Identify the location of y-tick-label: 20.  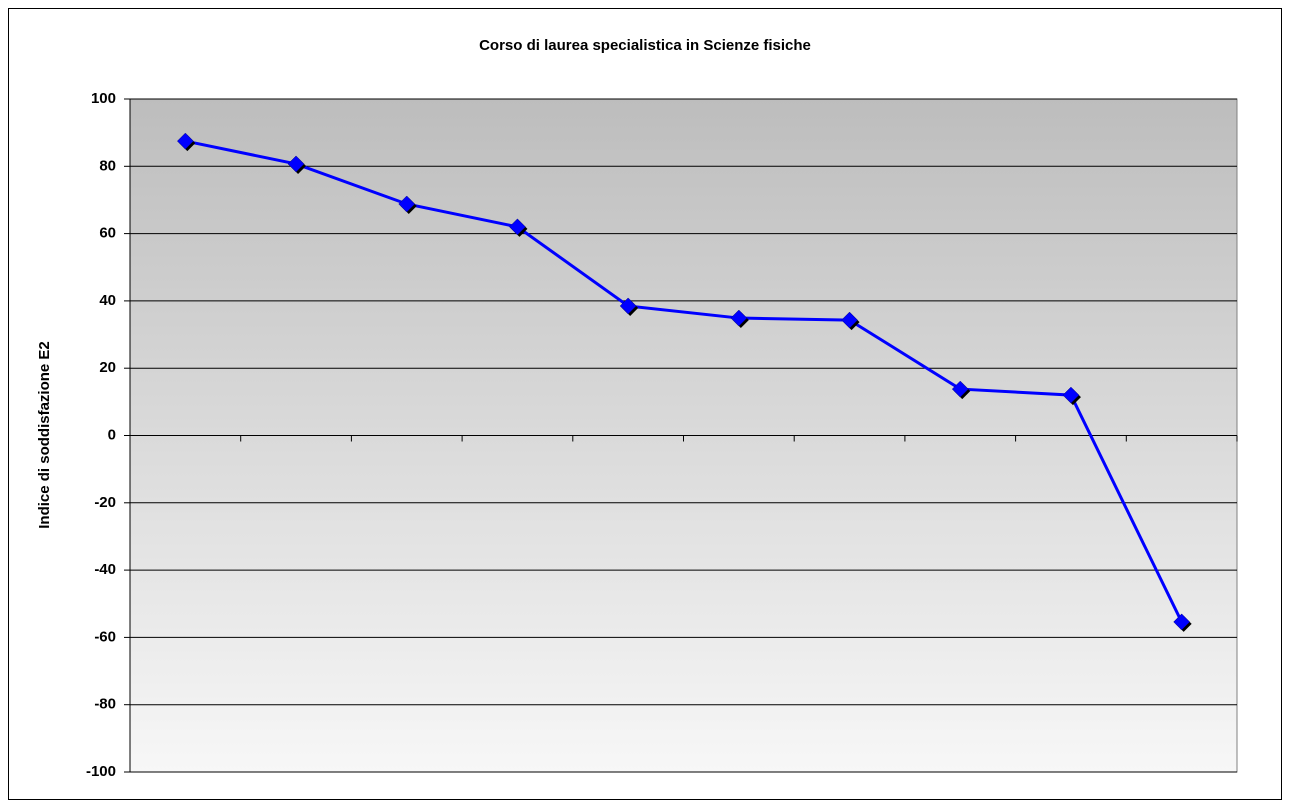
(107, 367).